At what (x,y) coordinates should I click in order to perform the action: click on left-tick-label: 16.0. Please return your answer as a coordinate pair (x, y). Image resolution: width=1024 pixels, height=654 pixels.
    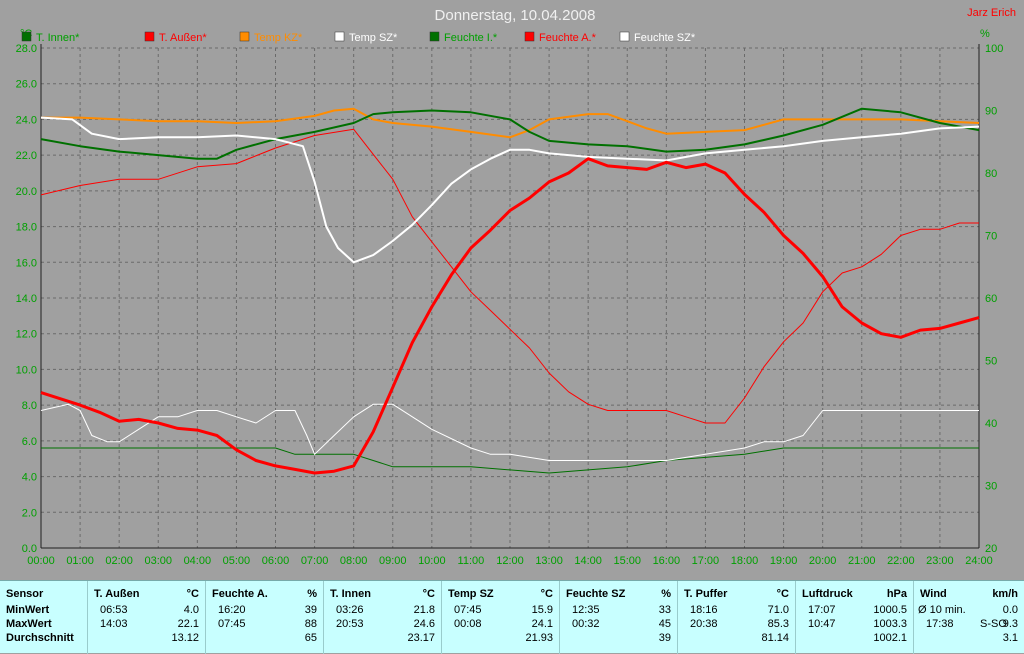
    Looking at the image, I should click on (26, 263).